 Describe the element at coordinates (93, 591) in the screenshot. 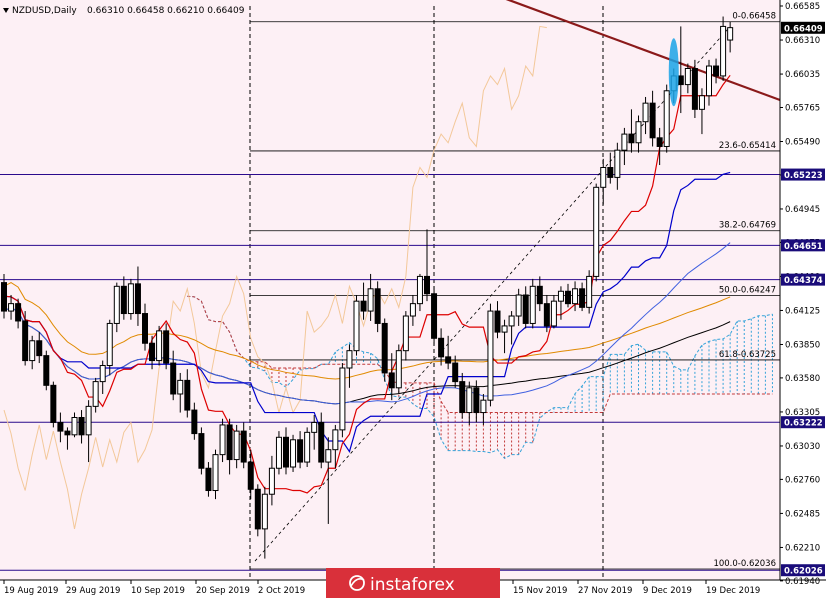

I see `time-tick-label: 29 Aug 2019` at that location.